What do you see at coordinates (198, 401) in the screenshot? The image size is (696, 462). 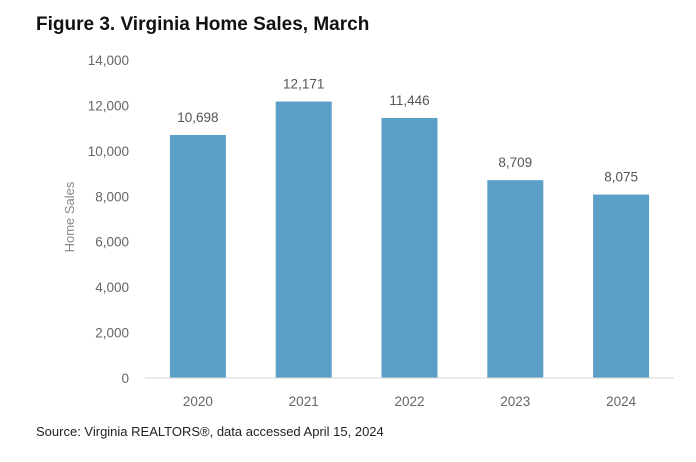 I see `x-tick-label: 2020` at bounding box center [198, 401].